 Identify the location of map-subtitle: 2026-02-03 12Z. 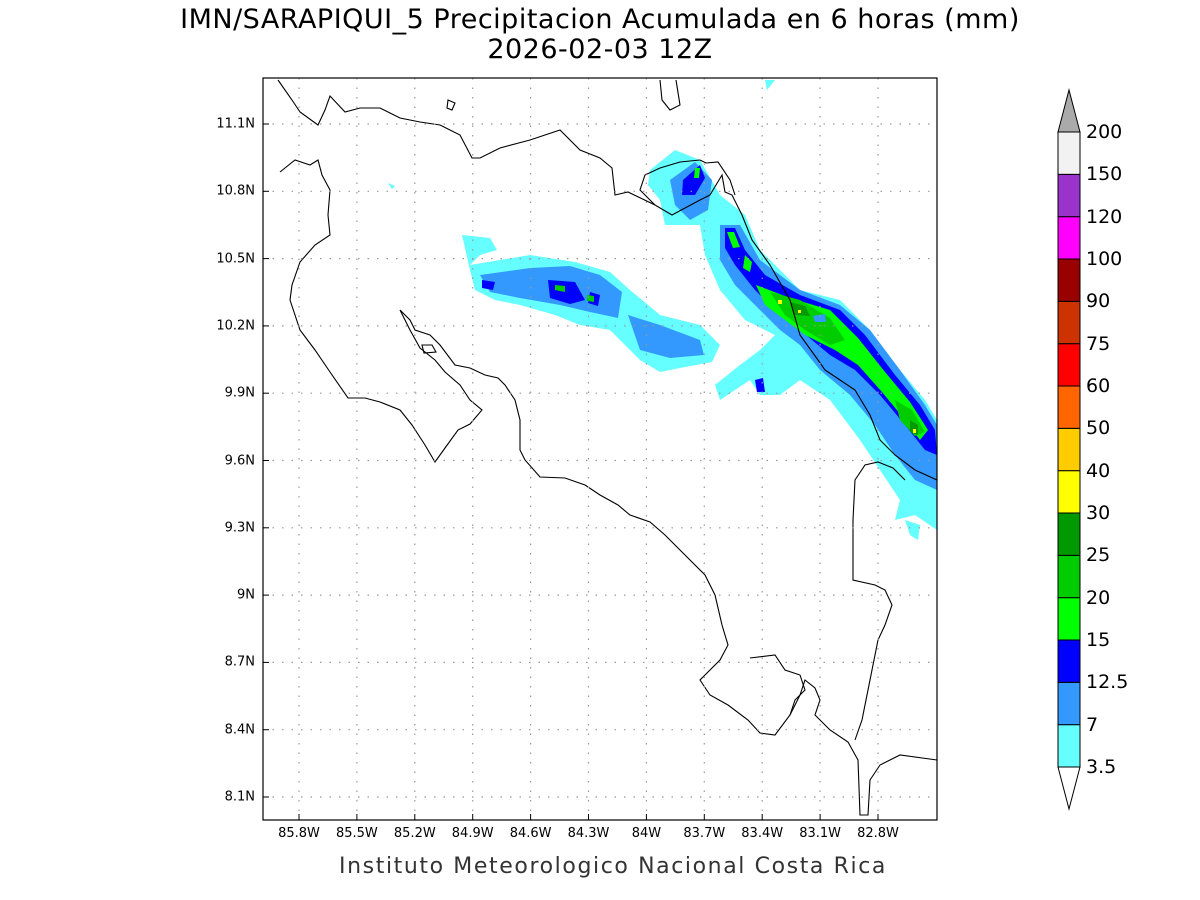
(600, 49).